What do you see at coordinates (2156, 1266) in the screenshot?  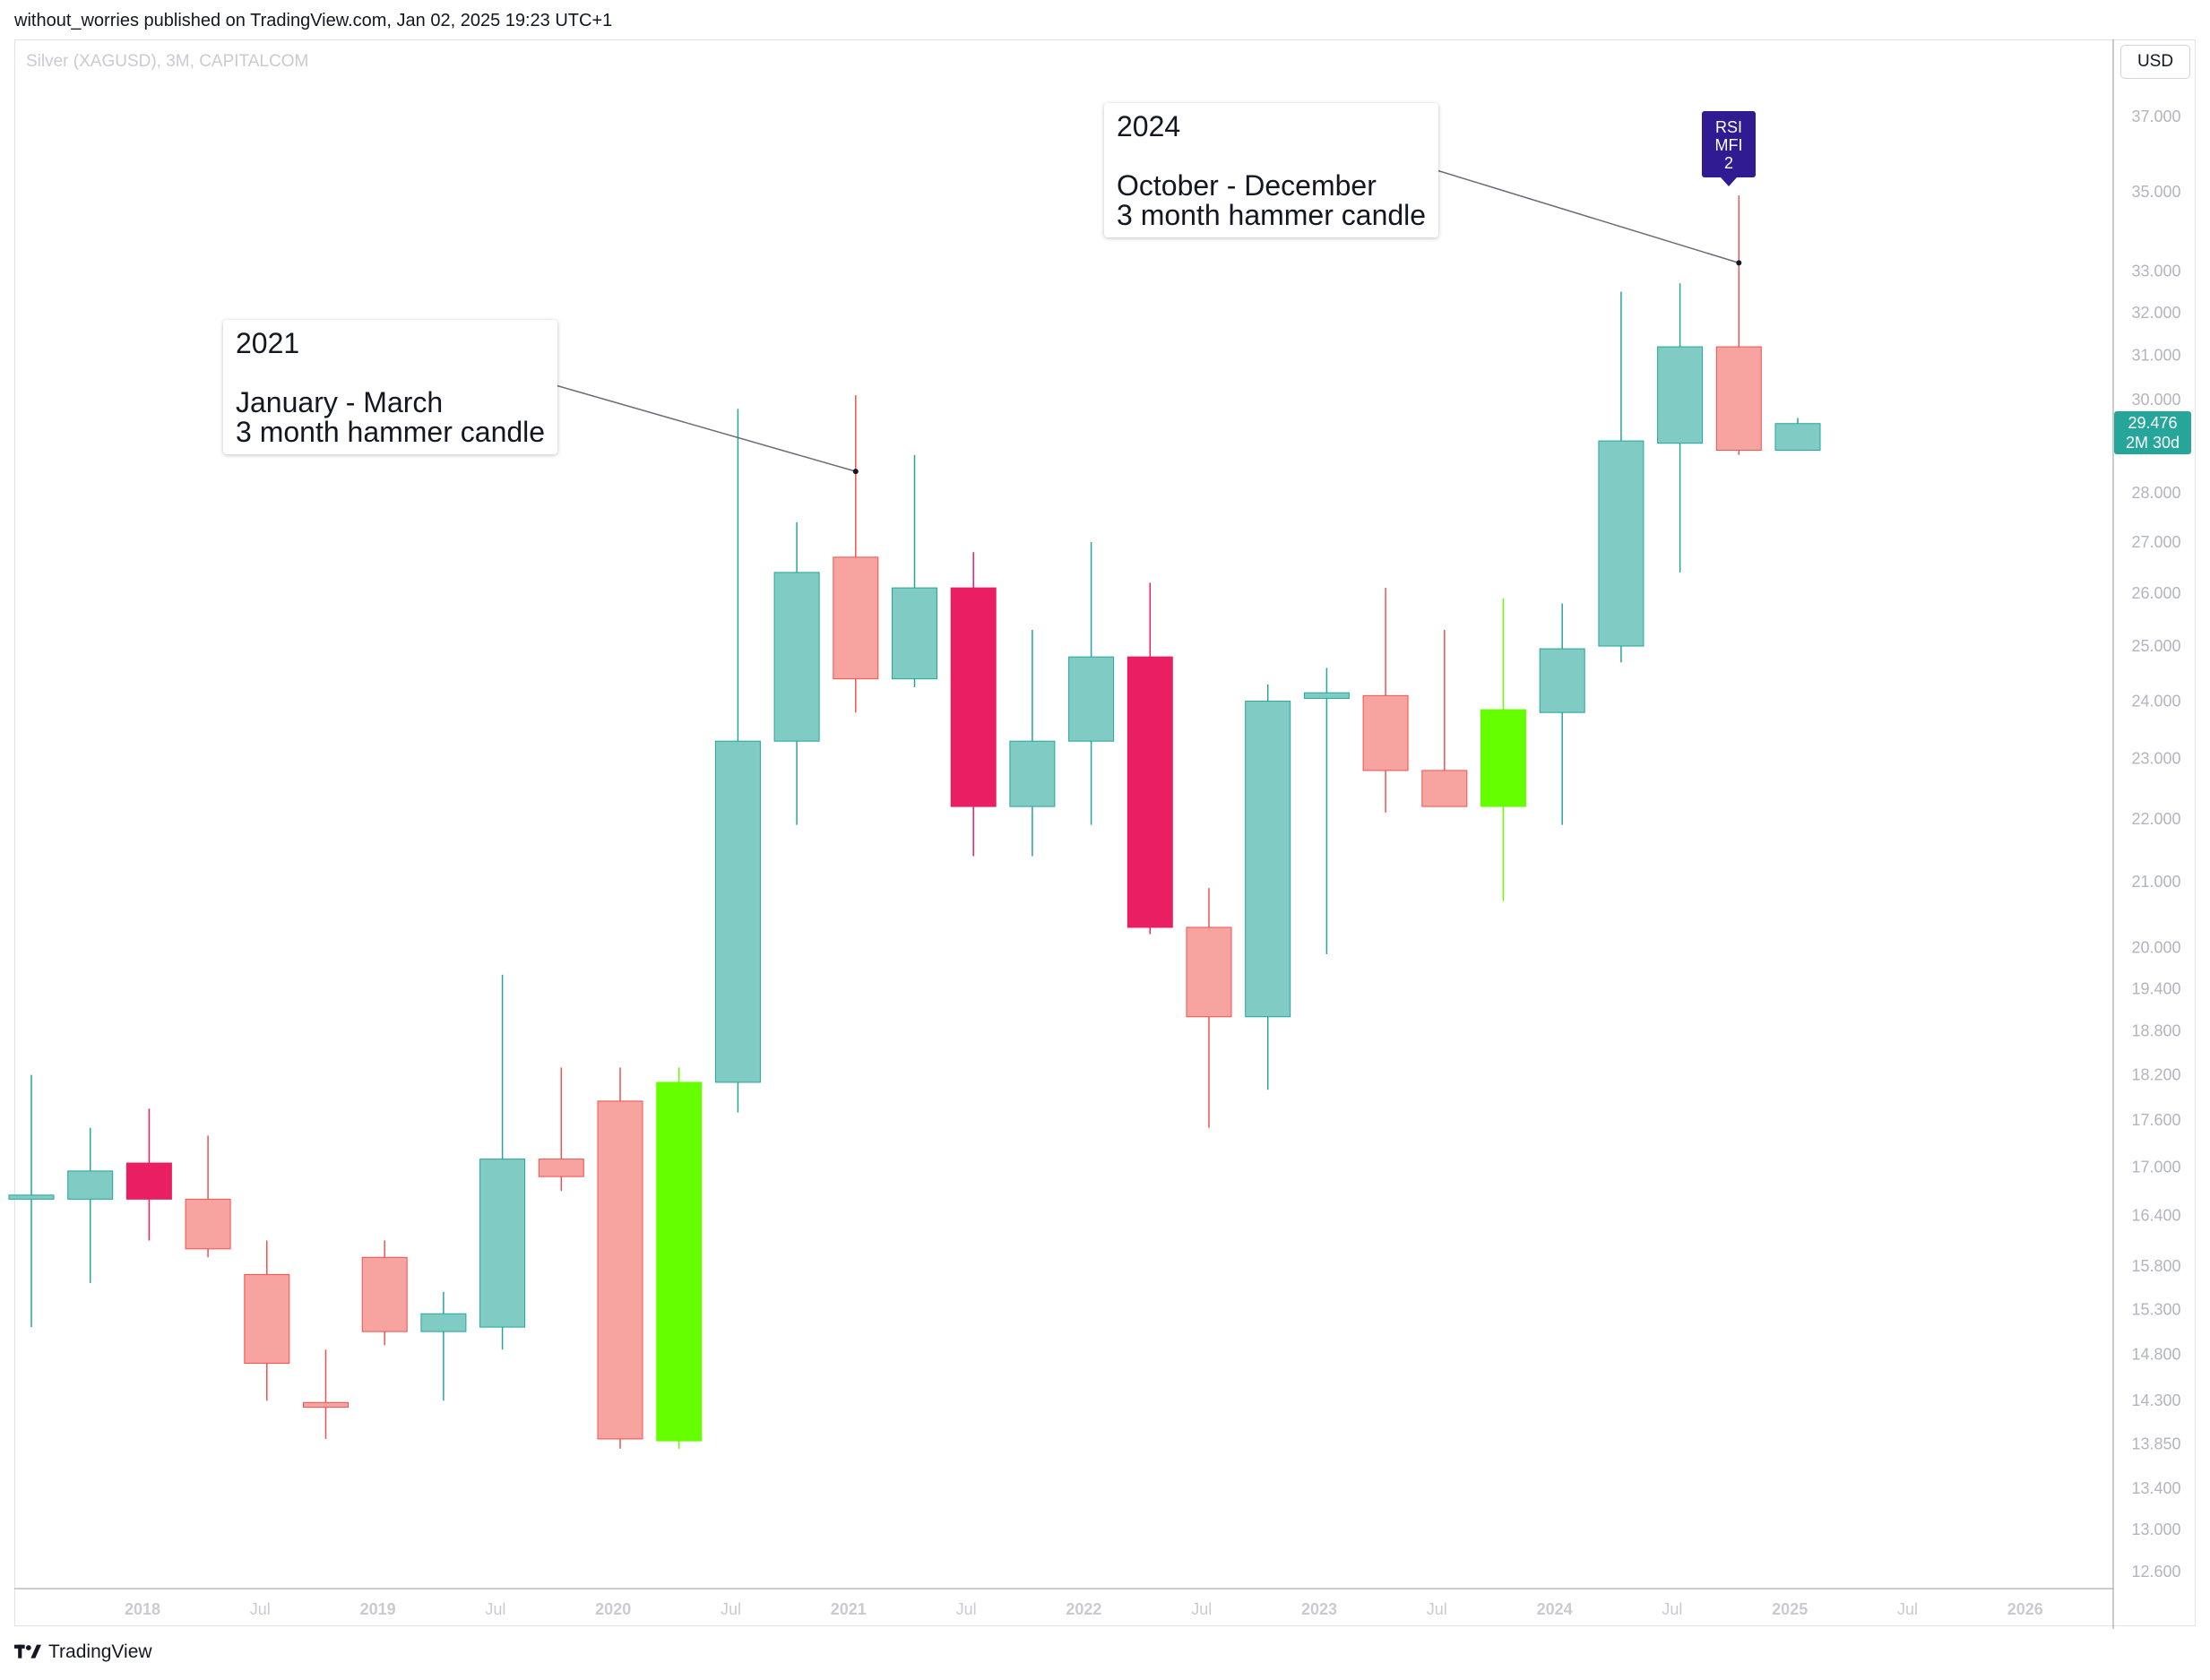 I see `y-tick-label: 15.800` at bounding box center [2156, 1266].